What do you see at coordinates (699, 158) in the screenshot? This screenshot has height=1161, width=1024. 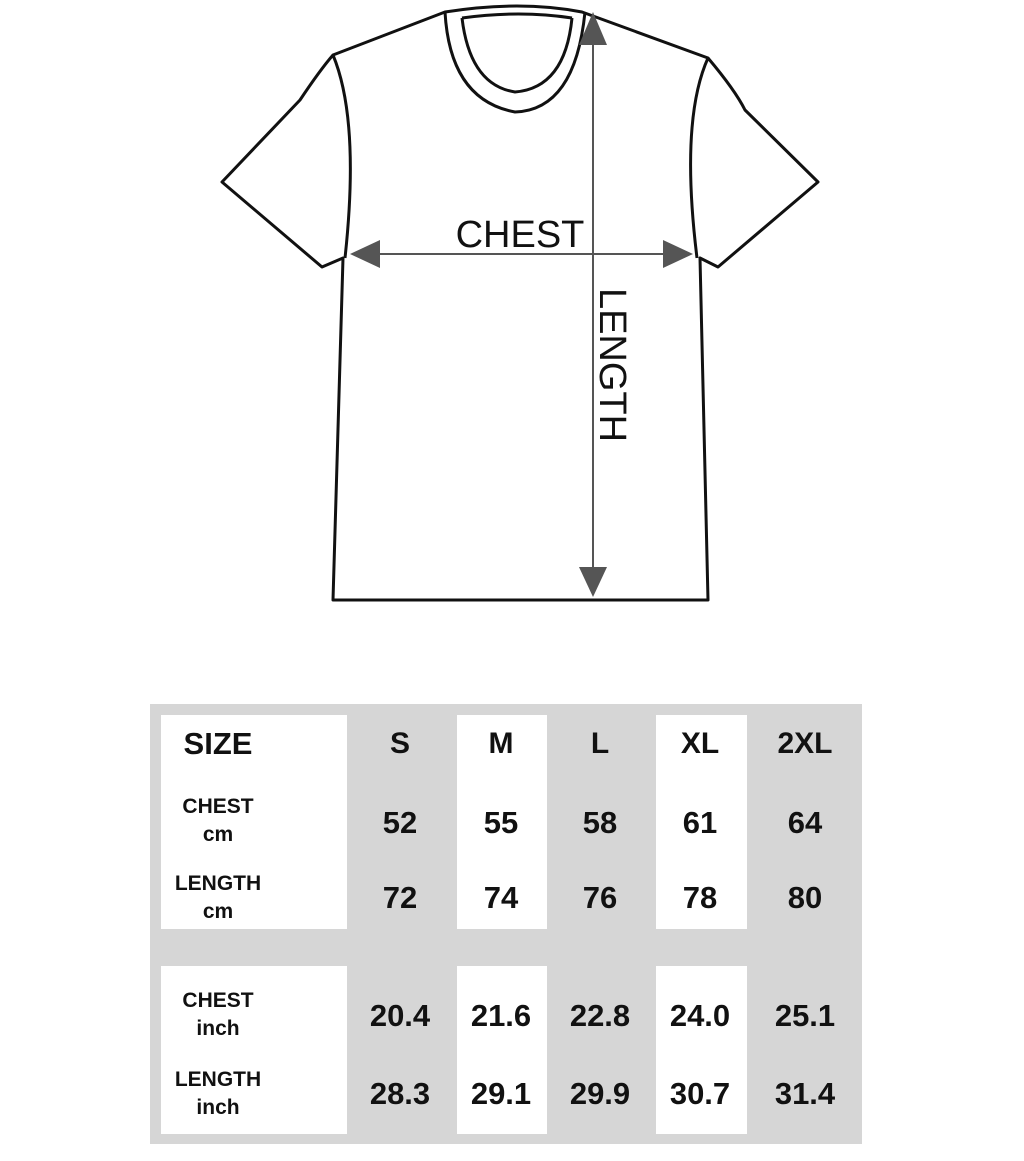 I see `right-sleeve-seam` at bounding box center [699, 158].